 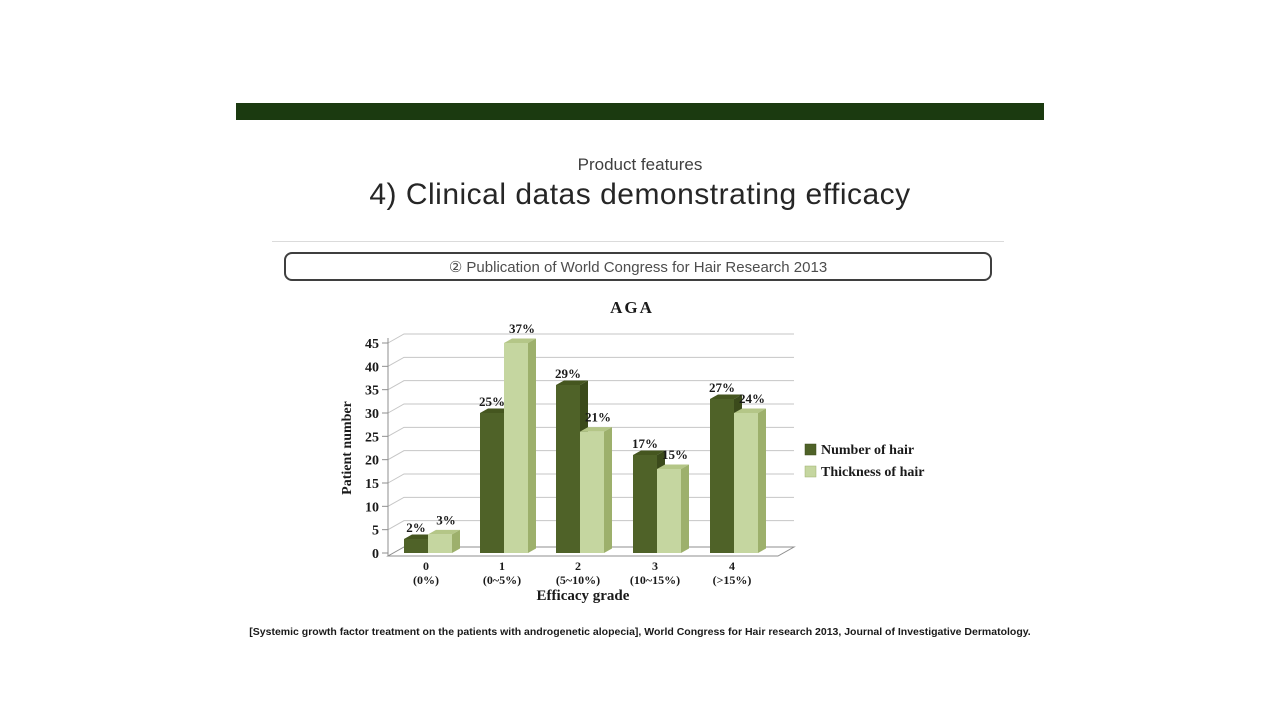 I want to click on svg-text: 25, so click(x=372, y=437).